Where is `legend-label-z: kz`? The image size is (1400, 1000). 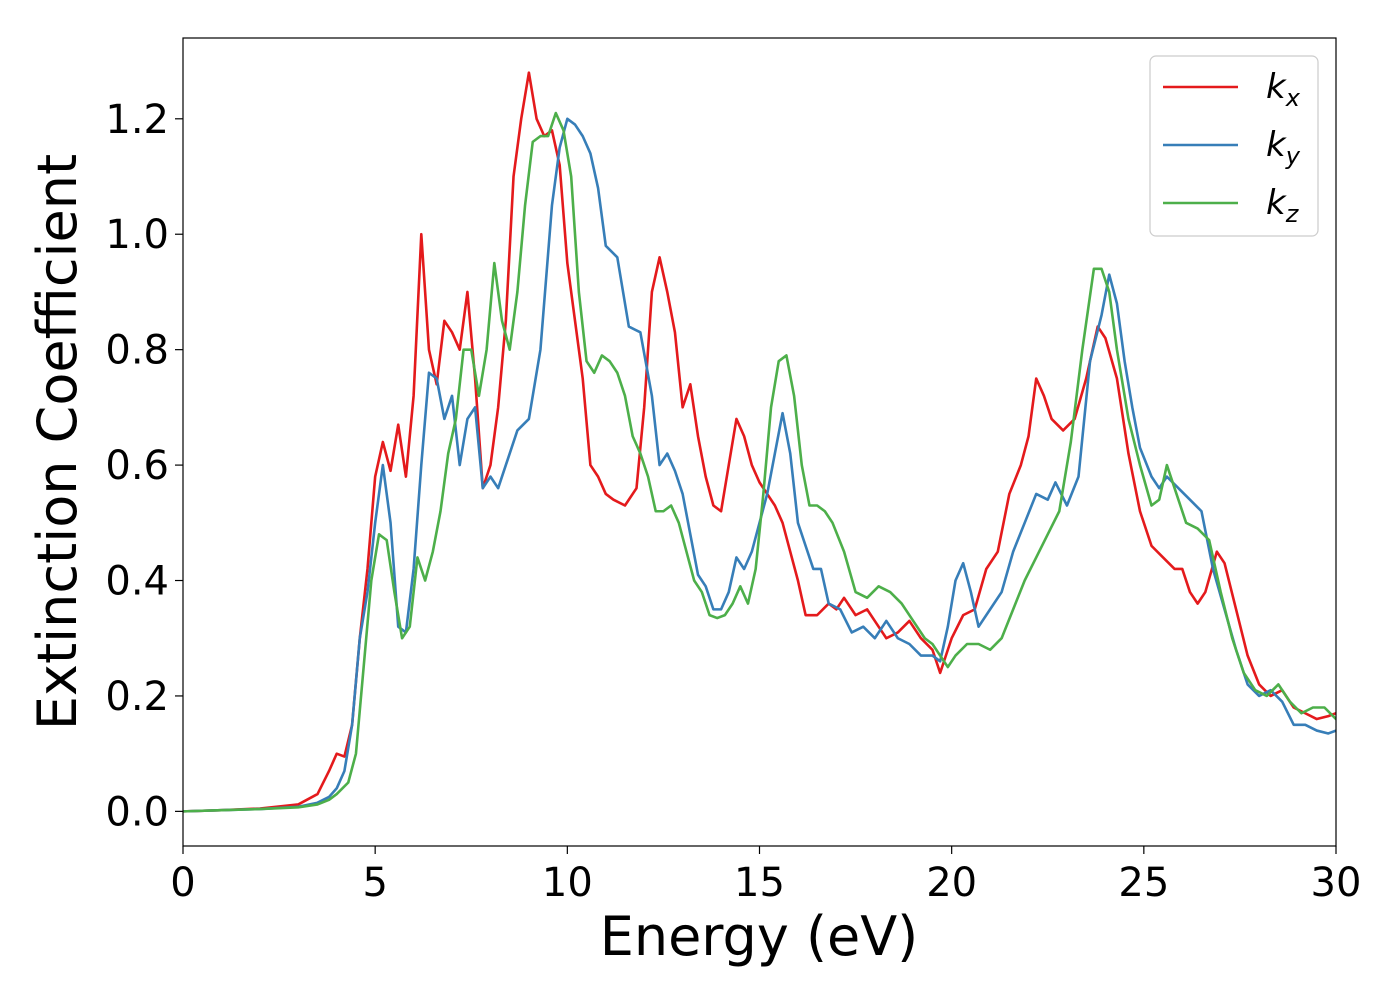
legend-label-z: kz is located at coordinates (1283, 205).